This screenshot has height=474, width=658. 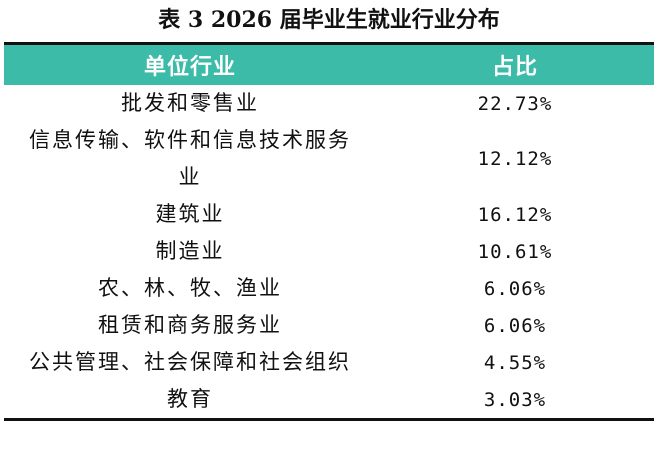 What do you see at coordinates (329, 288) in the screenshot?
I see `table-row: 农、林、牧、渔业 6.06%` at bounding box center [329, 288].